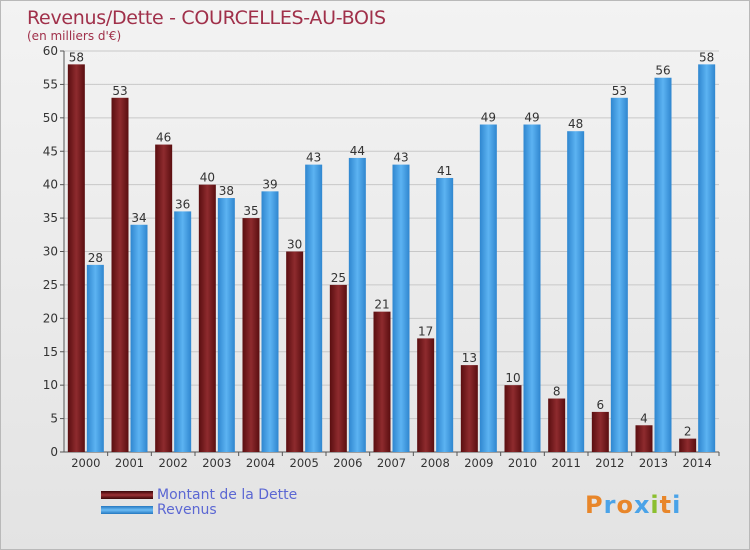  What do you see at coordinates (512, 378) in the screenshot?
I see `data-label-dette: 10` at bounding box center [512, 378].